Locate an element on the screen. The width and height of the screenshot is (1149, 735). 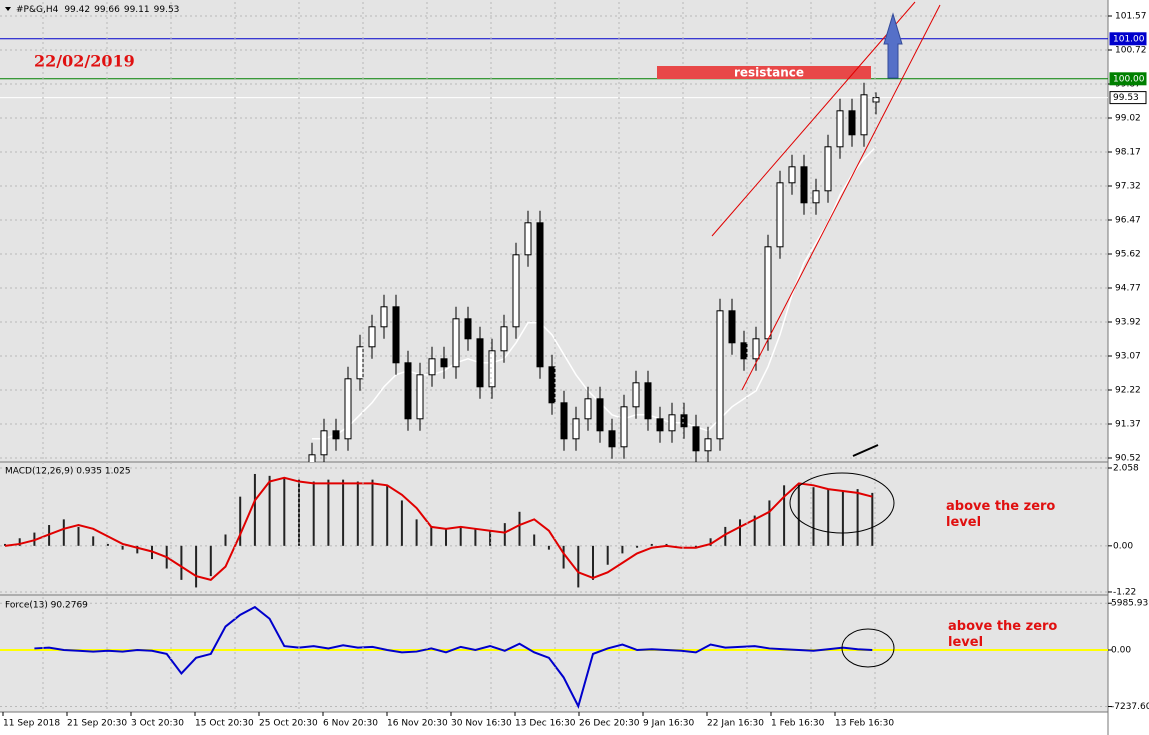
y-tick-label: 91.37 is located at coordinates (1128, 425).